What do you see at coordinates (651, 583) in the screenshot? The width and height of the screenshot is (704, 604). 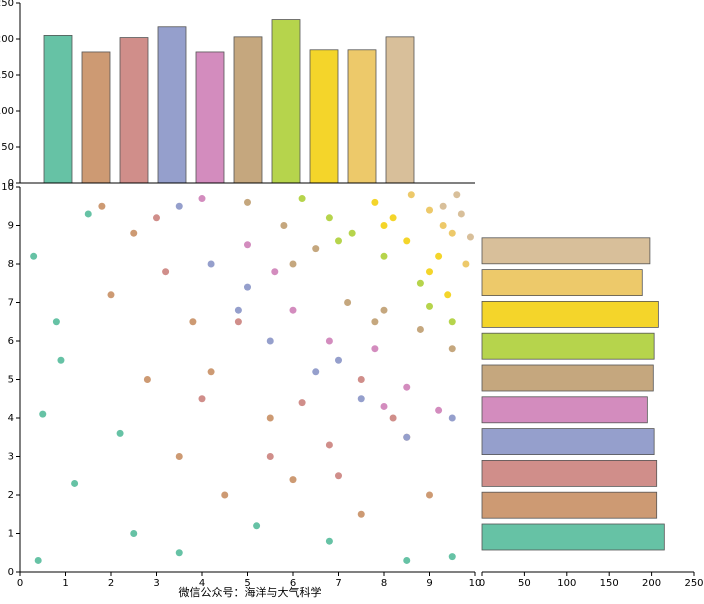 I see `x-tick-label: 200` at bounding box center [651, 583].